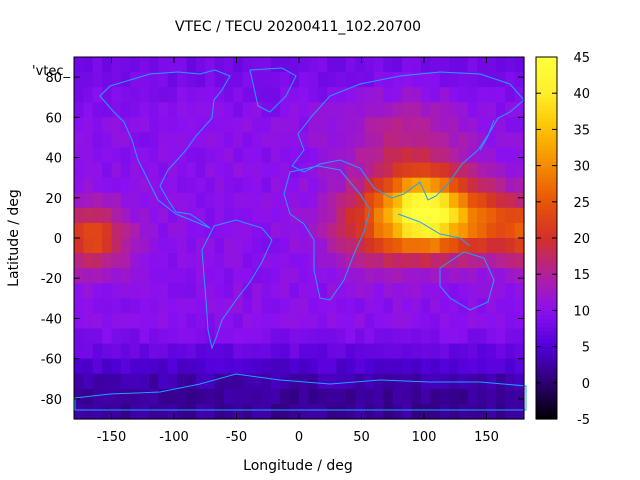 The width and height of the screenshot is (640, 480). I want to click on y-tick-label: 20, so click(53, 199).